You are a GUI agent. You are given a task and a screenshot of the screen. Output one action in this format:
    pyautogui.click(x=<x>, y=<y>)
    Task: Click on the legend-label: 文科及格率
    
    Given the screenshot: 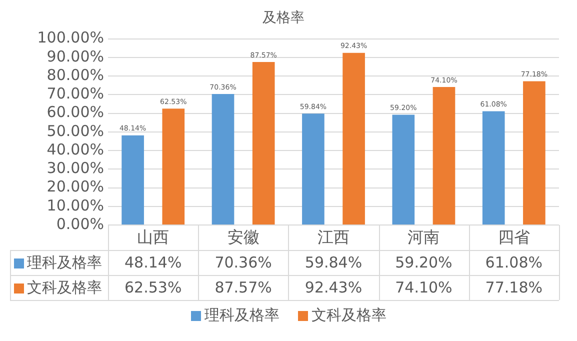 What is the action you would take?
    pyautogui.click(x=64, y=287)
    